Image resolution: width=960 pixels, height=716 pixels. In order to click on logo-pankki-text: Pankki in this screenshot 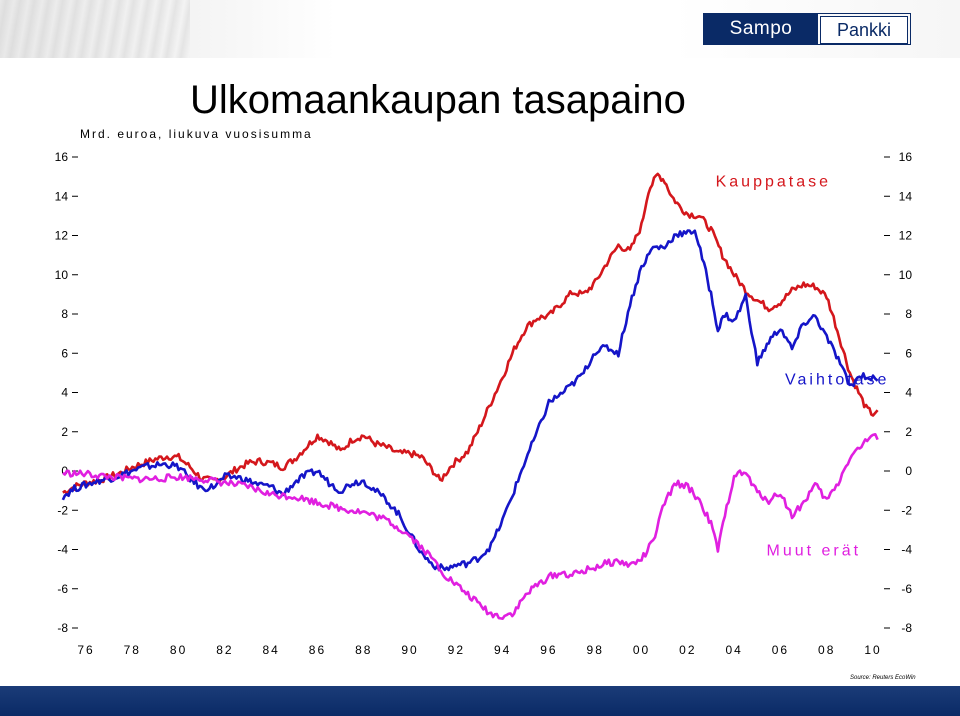, I will do `click(864, 30)`.